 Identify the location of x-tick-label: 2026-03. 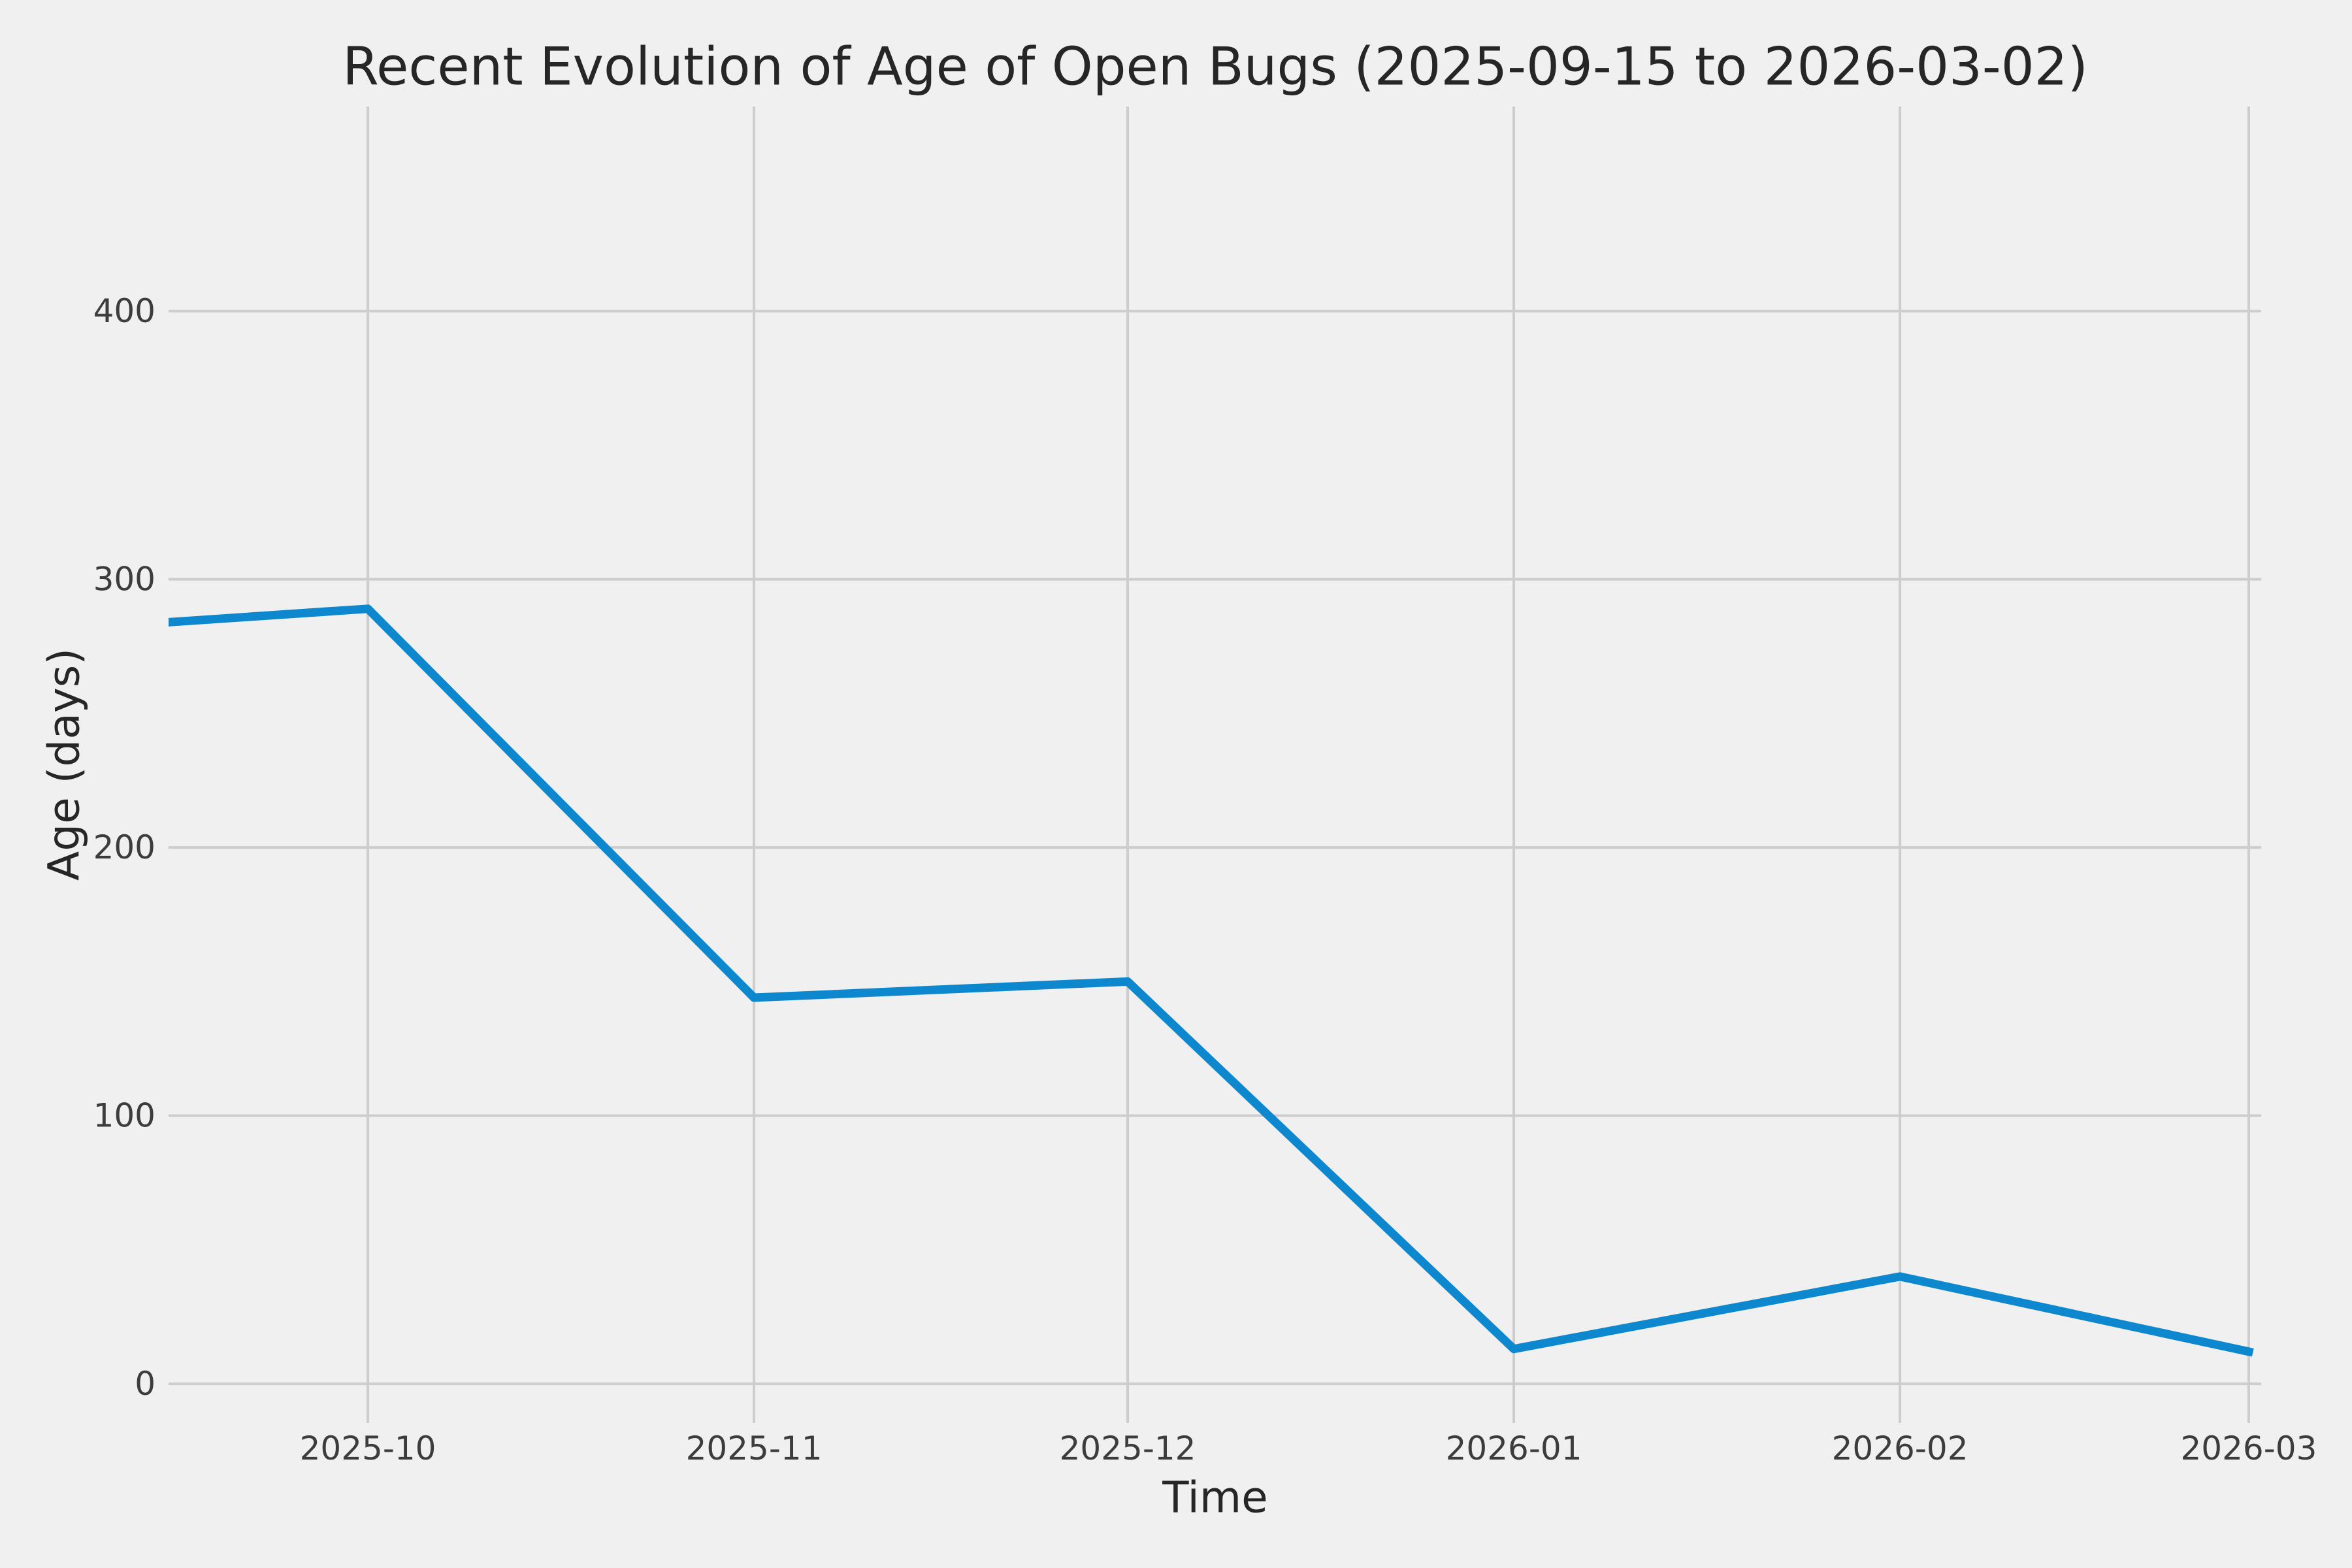
(2248, 1448).